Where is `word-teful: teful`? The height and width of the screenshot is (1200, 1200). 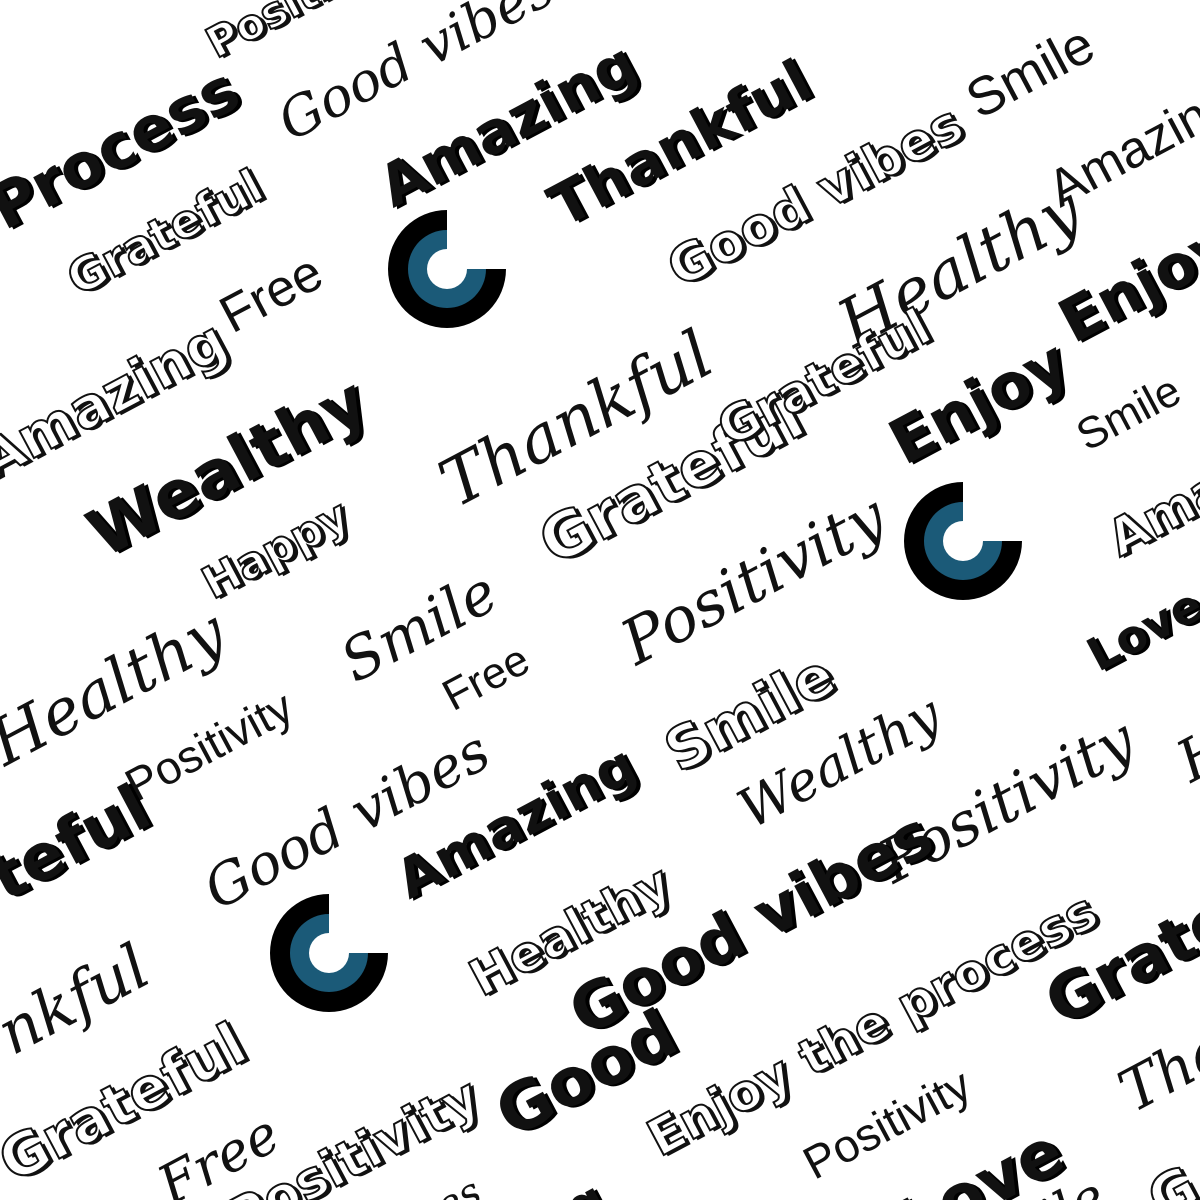
word-teful: teful is located at coordinates (81, 843).